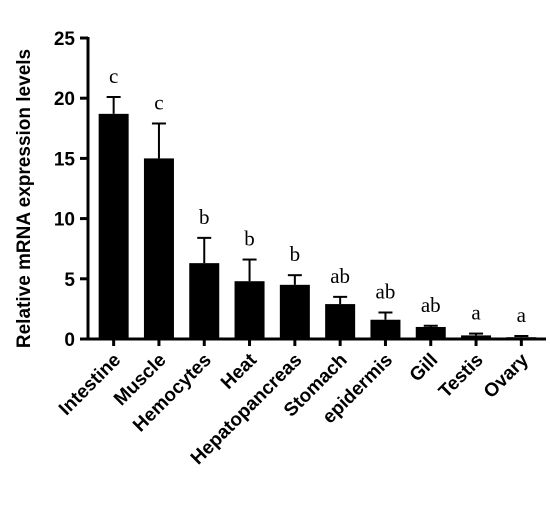 The width and height of the screenshot is (550, 508). What do you see at coordinates (64, 99) in the screenshot?
I see `y-tick-label: 20` at bounding box center [64, 99].